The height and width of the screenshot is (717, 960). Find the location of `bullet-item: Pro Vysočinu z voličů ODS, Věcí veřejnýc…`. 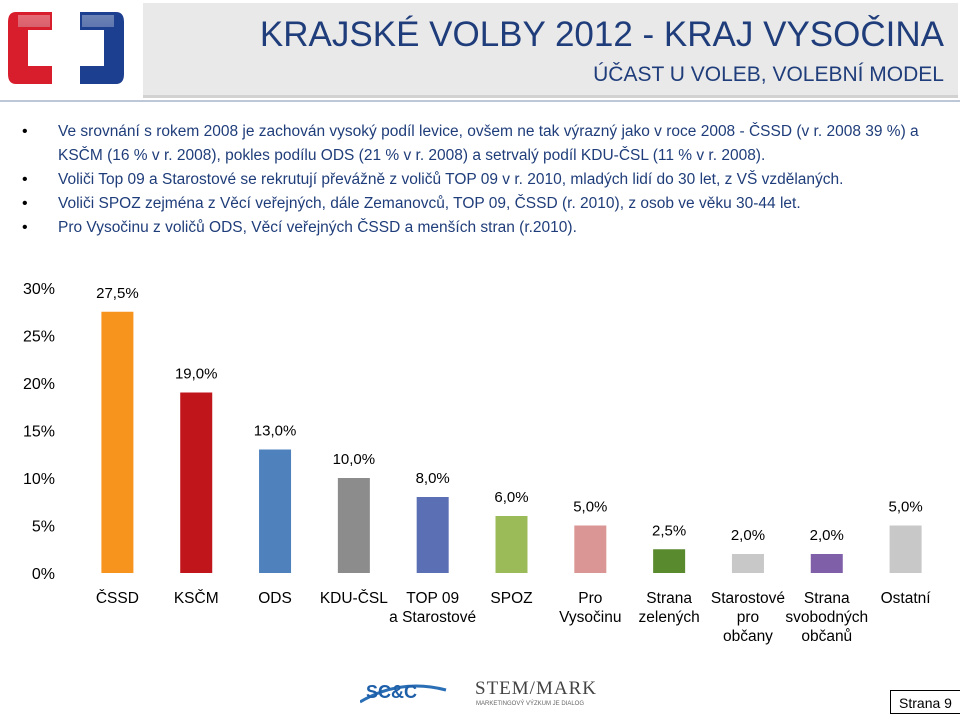

bullet-item: Pro Vysočinu z voličů ODS, Věcí veřejnýc… is located at coordinates (472, 228).